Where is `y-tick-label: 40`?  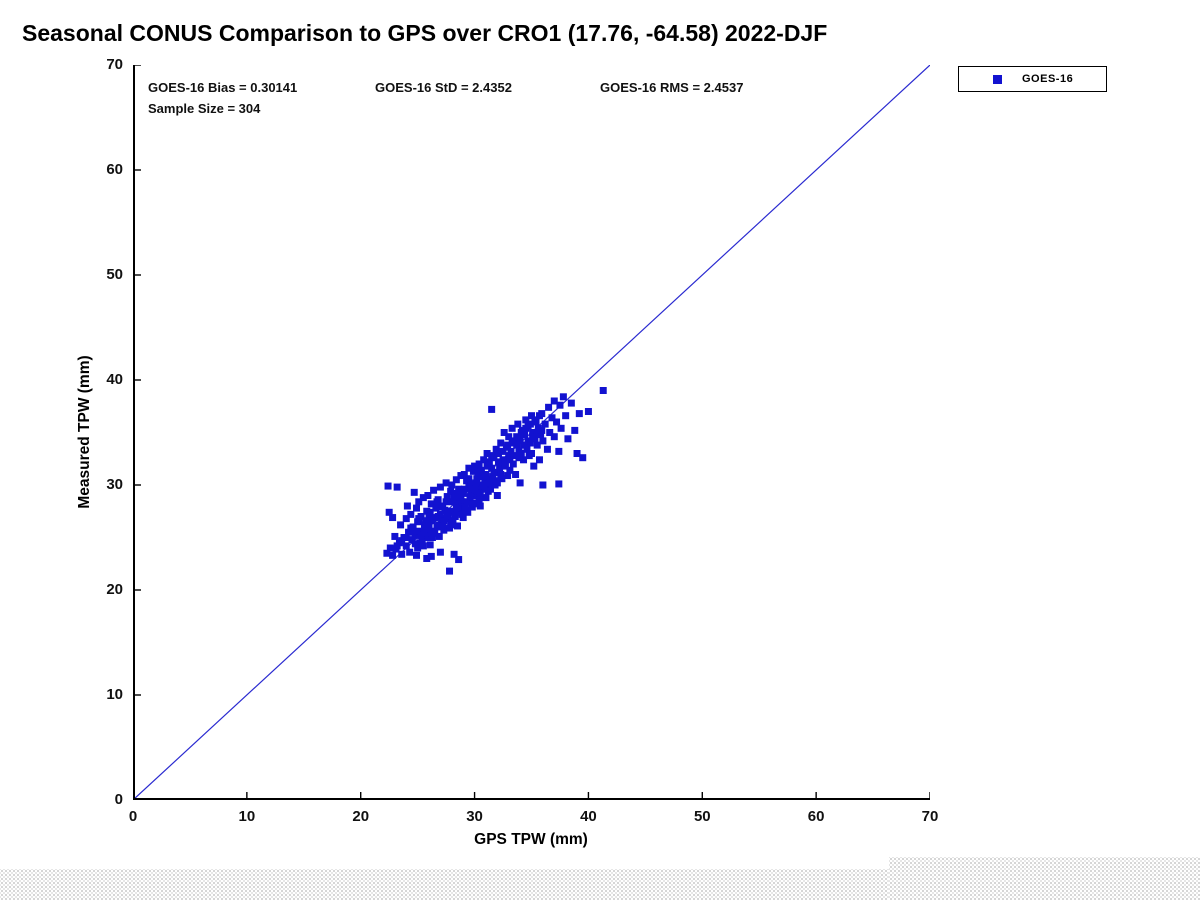
y-tick-label: 40 is located at coordinates (114, 379).